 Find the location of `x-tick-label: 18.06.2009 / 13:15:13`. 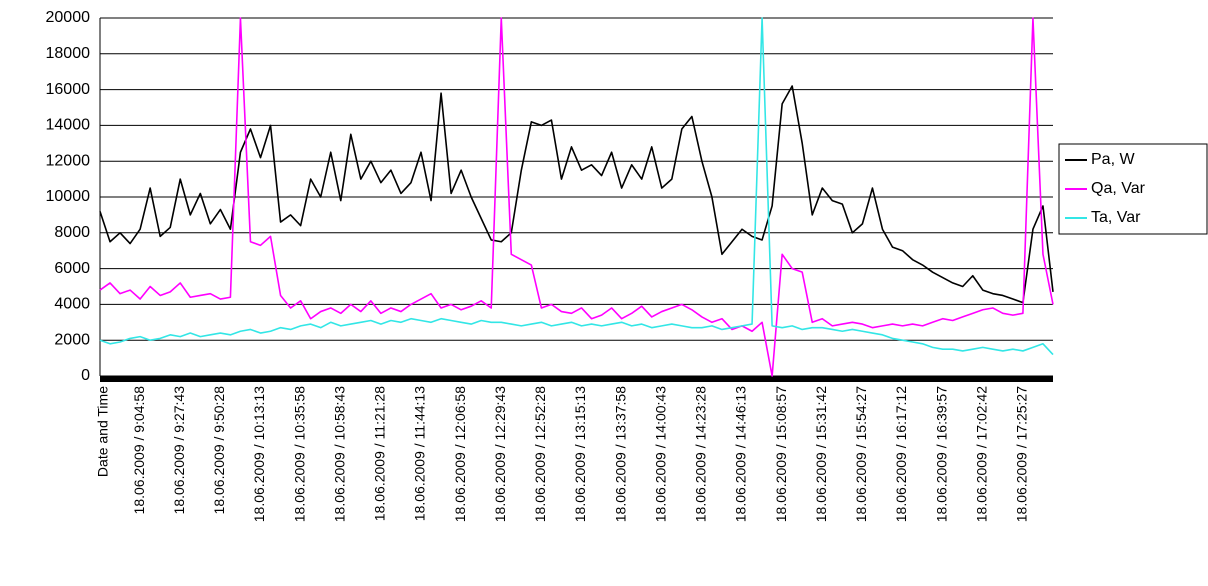

x-tick-label: 18.06.2009 / 13:15:13 is located at coordinates (580, 454).